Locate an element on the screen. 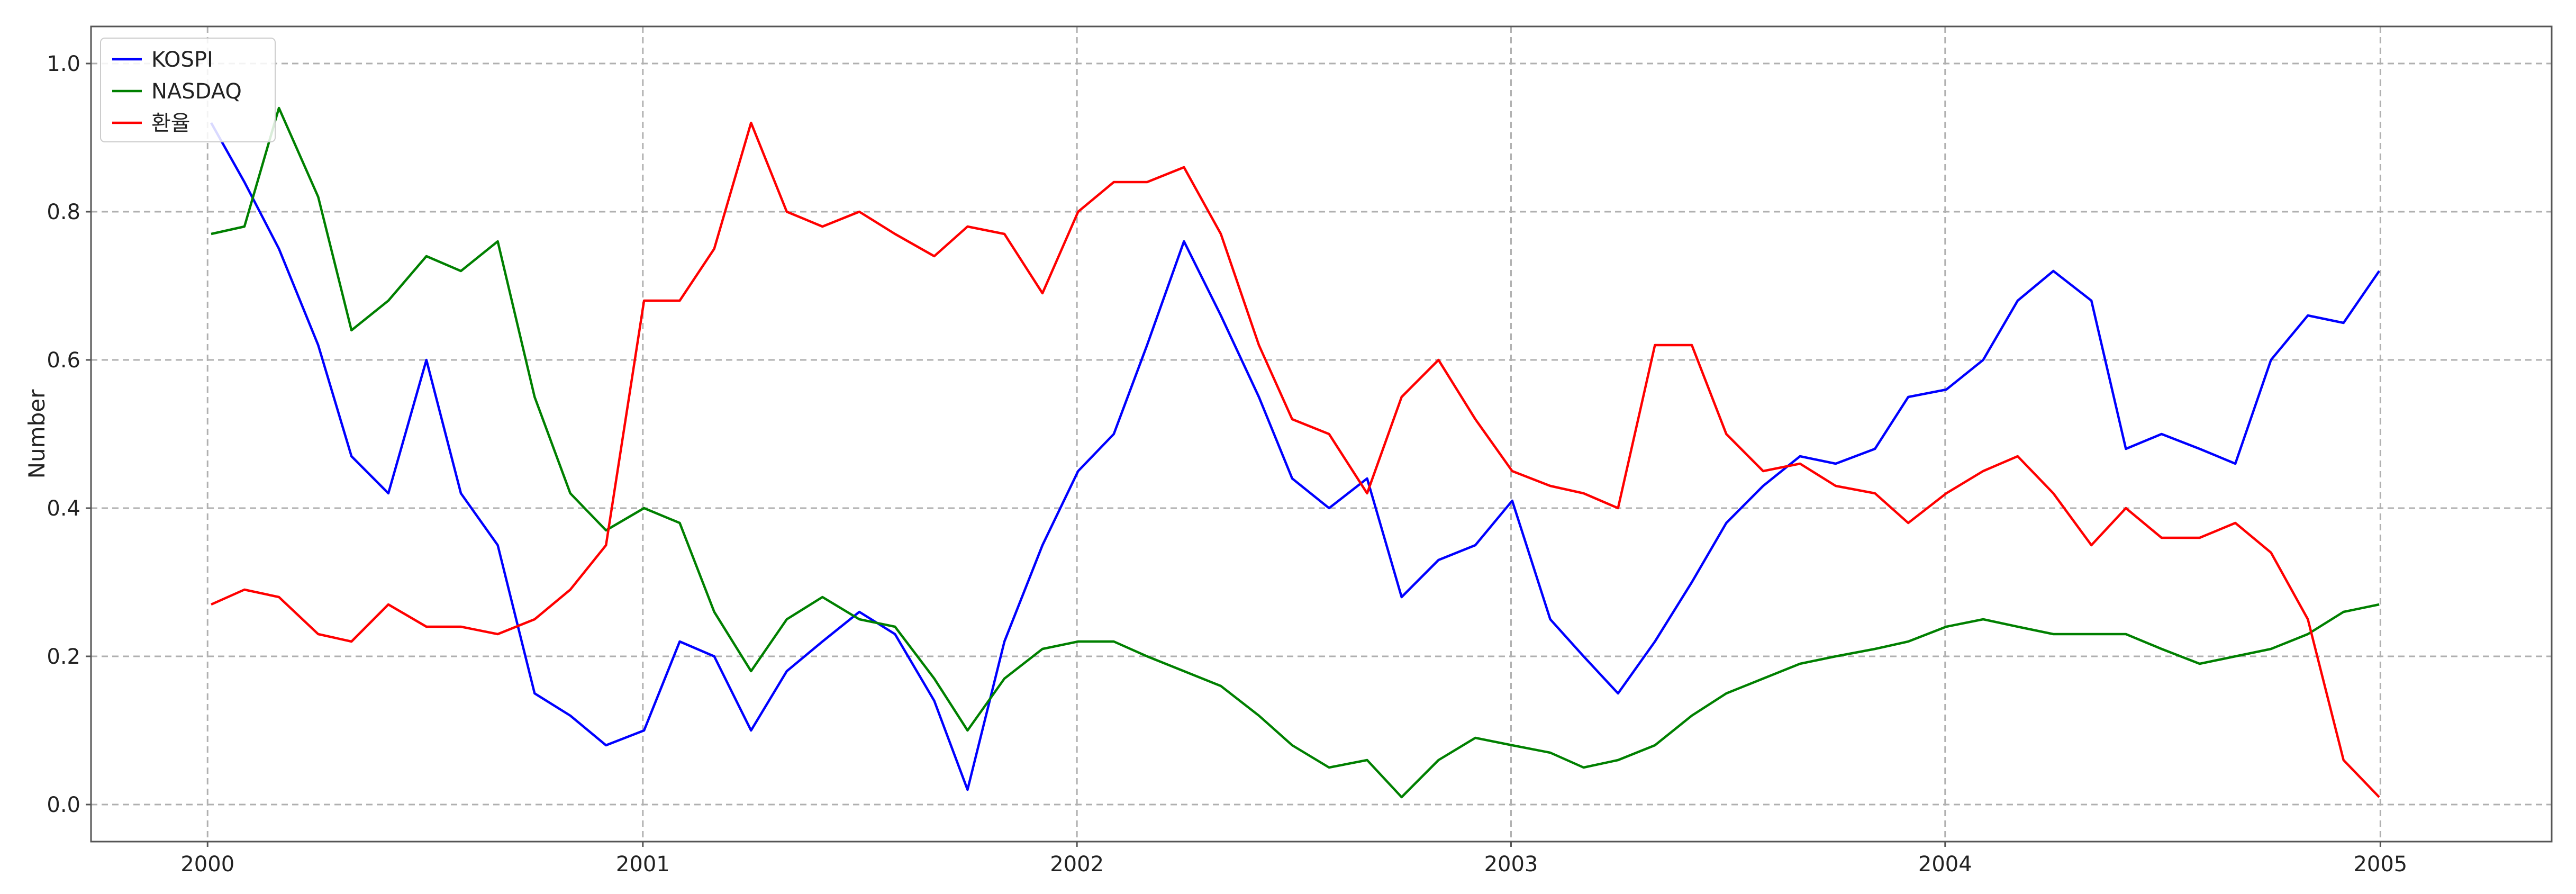 The height and width of the screenshot is (894, 2576). legend-box is located at coordinates (188, 90).